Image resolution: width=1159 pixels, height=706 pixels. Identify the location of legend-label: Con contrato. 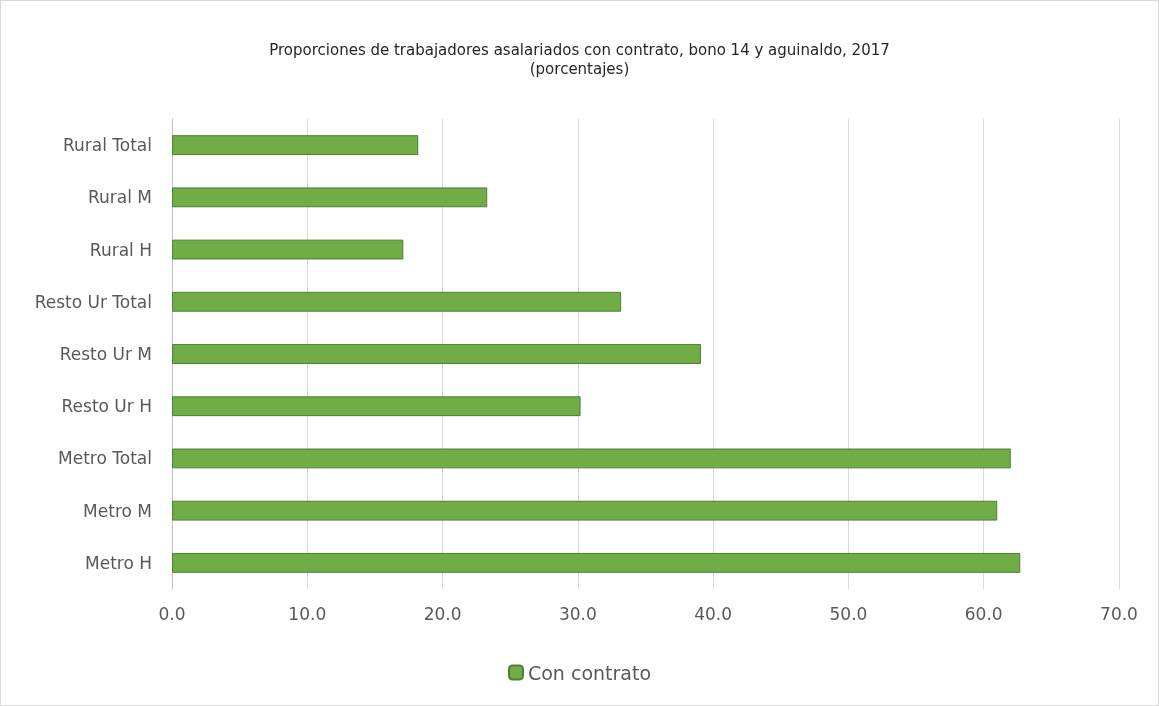
(589, 672).